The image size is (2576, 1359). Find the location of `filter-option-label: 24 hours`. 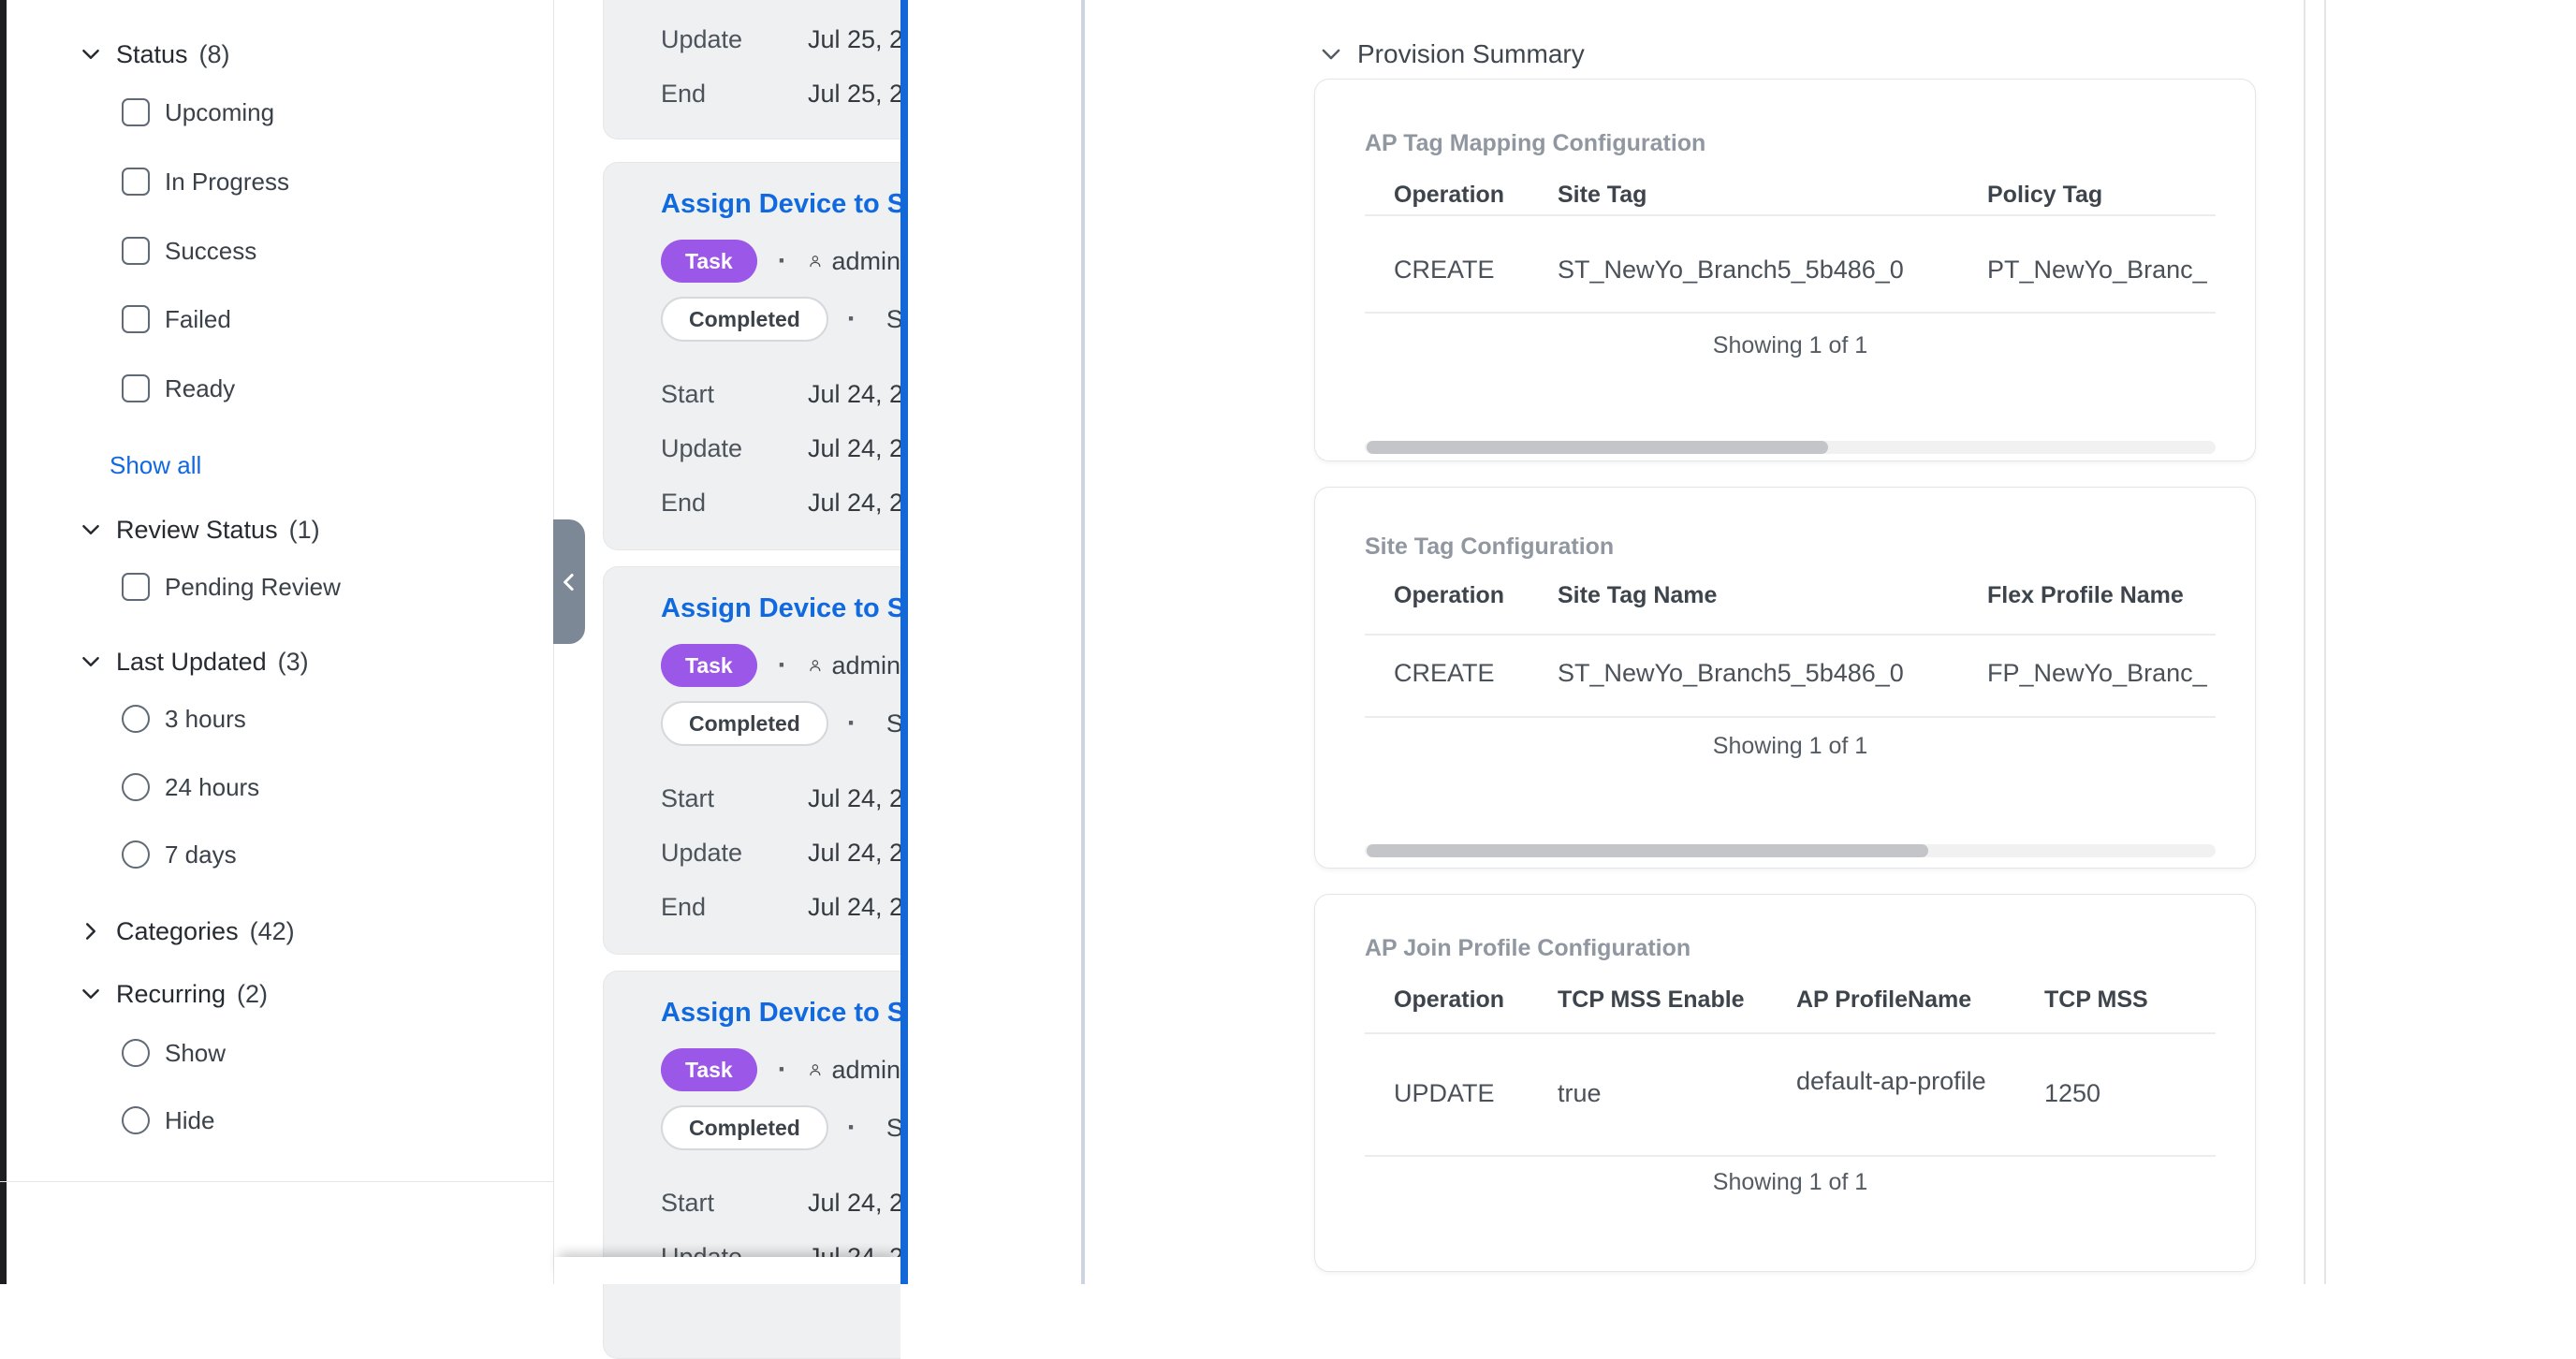

filter-option-label: 24 hours is located at coordinates (212, 786).